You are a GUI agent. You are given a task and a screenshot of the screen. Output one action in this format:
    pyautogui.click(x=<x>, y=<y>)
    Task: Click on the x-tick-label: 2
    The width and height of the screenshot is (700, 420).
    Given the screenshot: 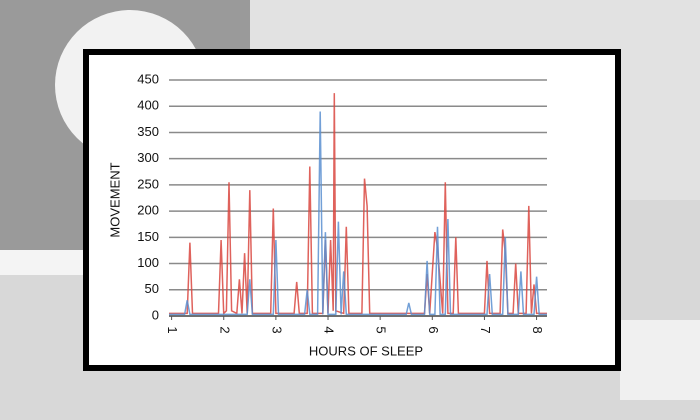 What is the action you would take?
    pyautogui.click(x=224, y=329)
    